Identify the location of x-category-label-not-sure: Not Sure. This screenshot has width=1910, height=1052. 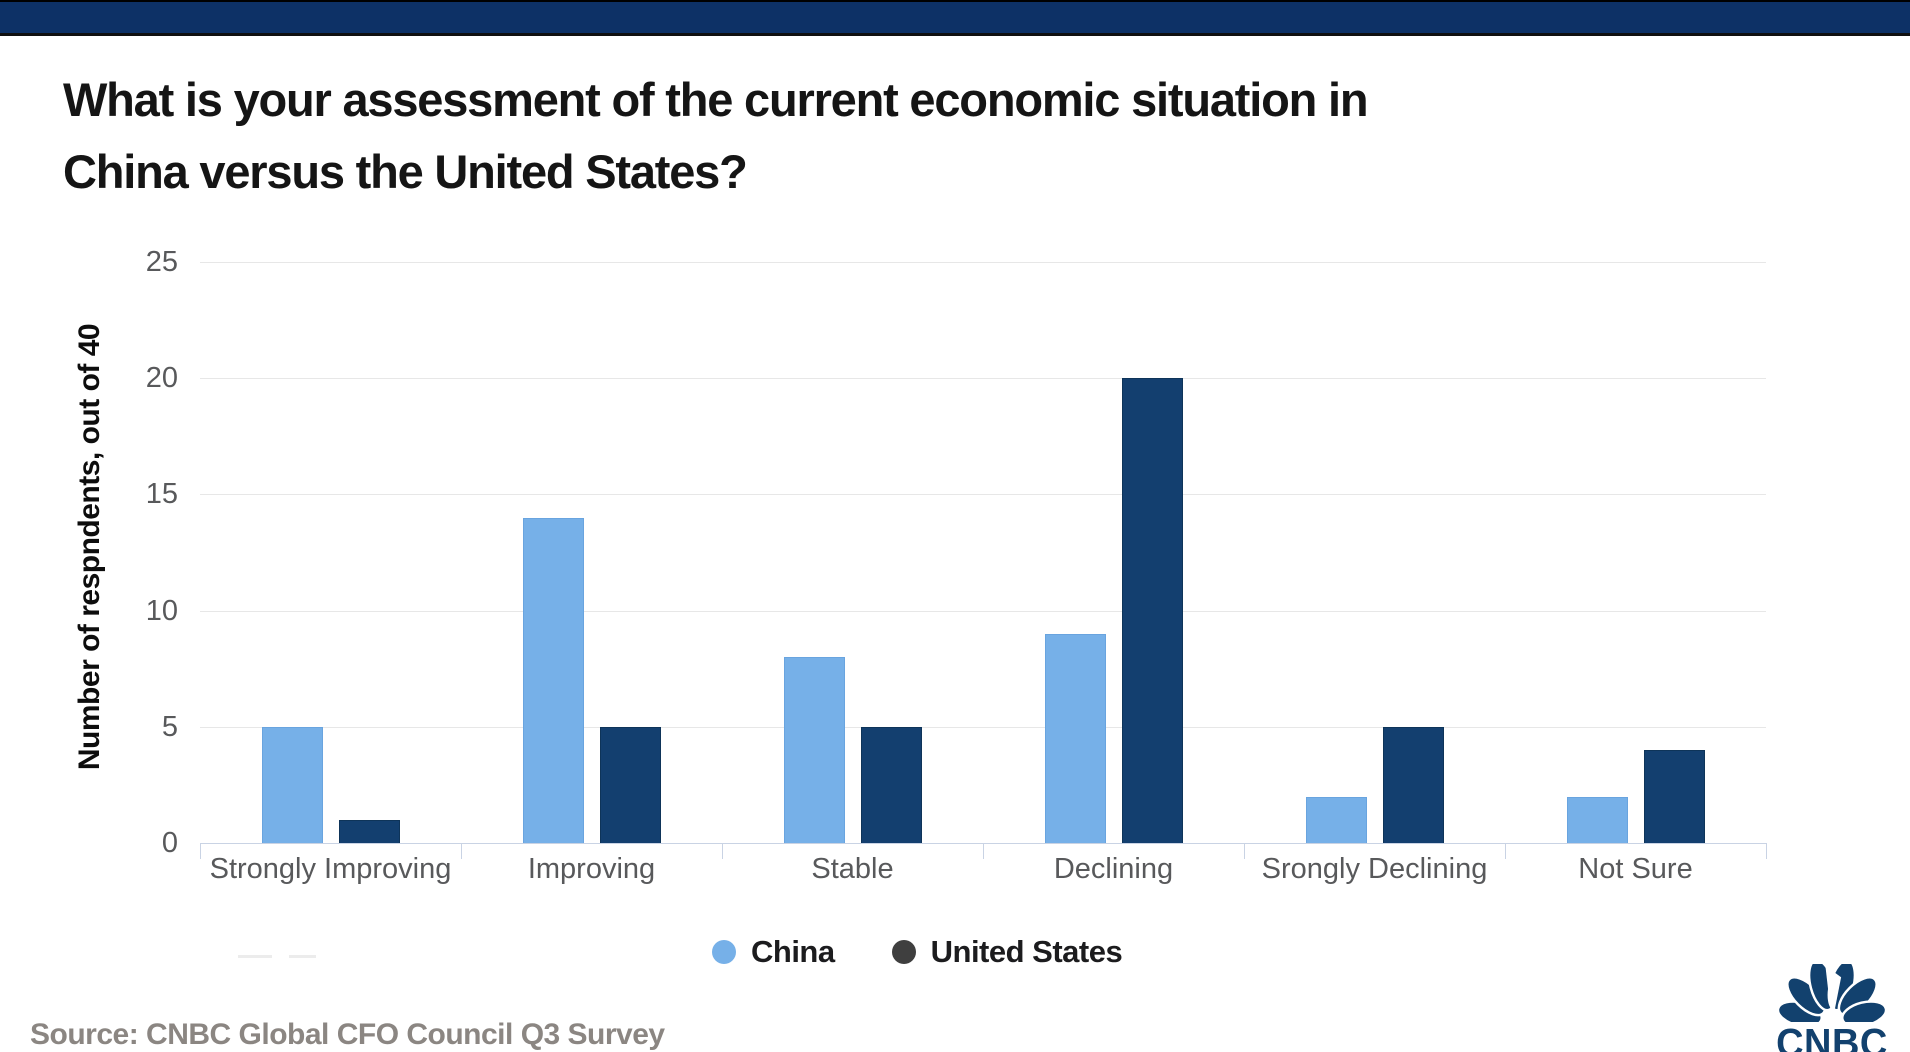
(1635, 869).